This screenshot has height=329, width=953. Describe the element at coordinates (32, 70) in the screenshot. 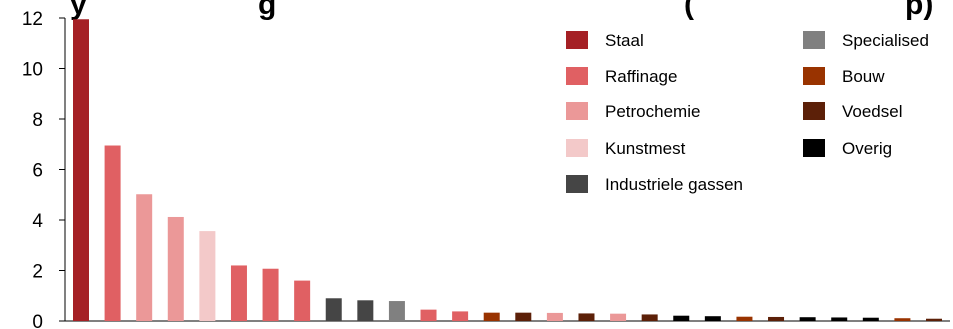

I see `y-tick-label: 10` at that location.